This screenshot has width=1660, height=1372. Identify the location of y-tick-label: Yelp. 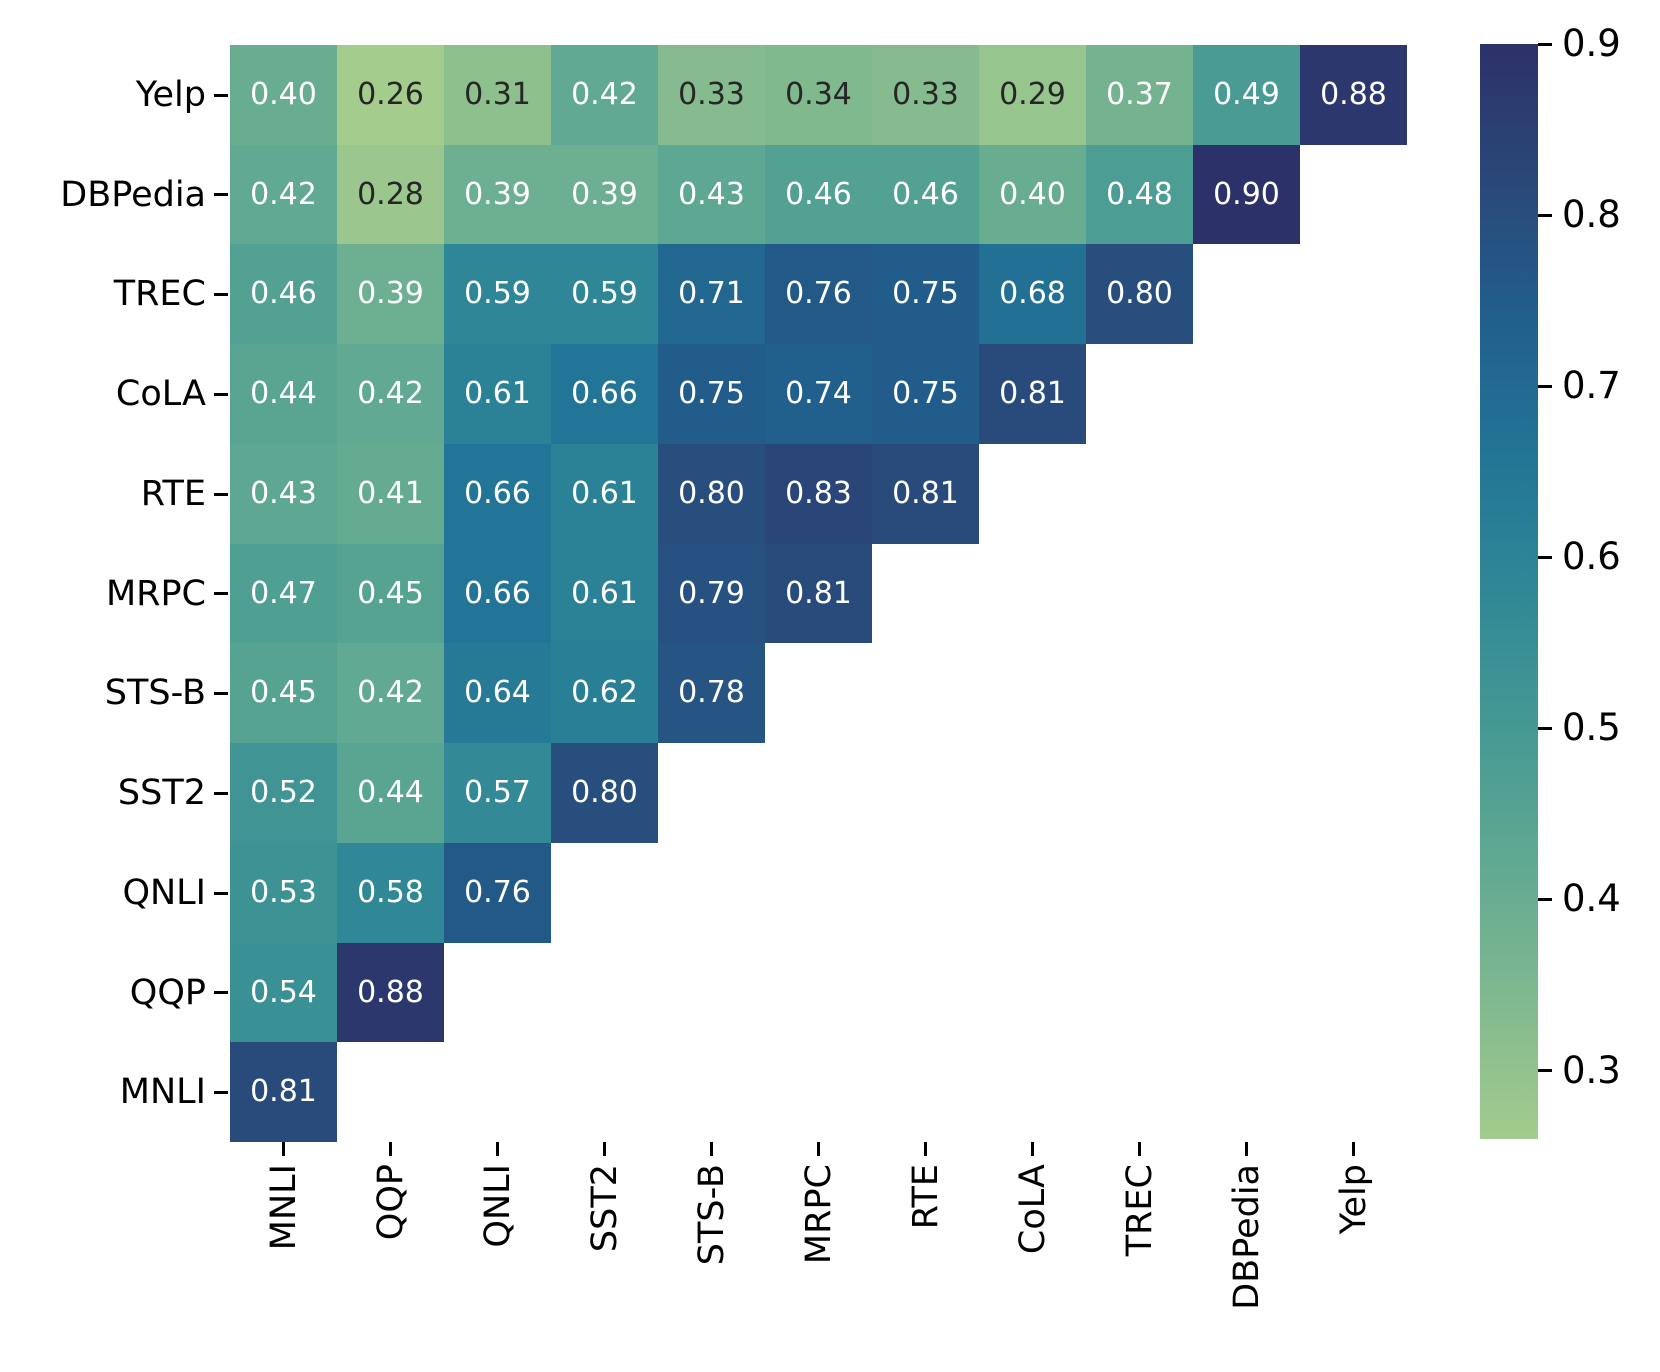
(170, 95).